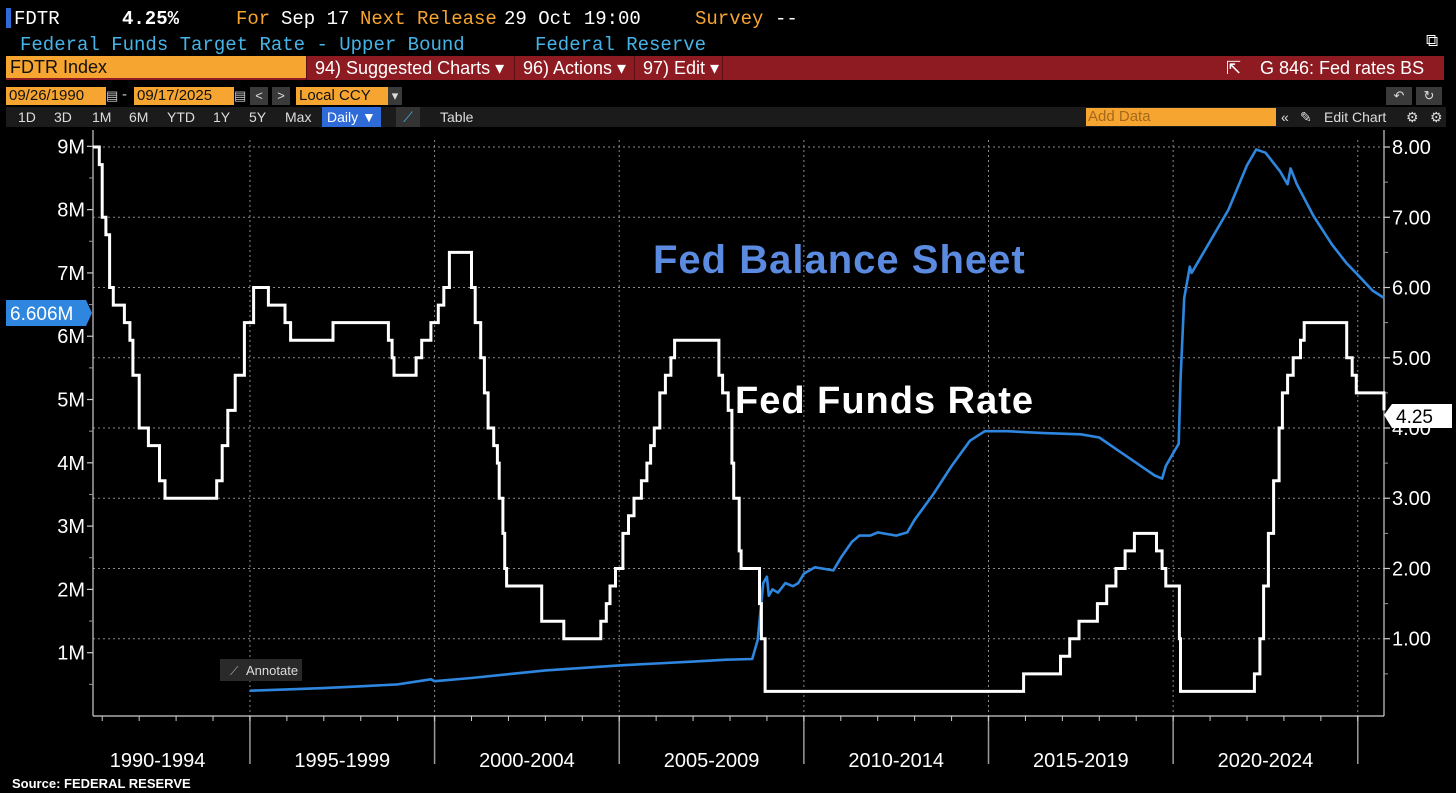  I want to click on popout-icon: ⧉, so click(1432, 42).